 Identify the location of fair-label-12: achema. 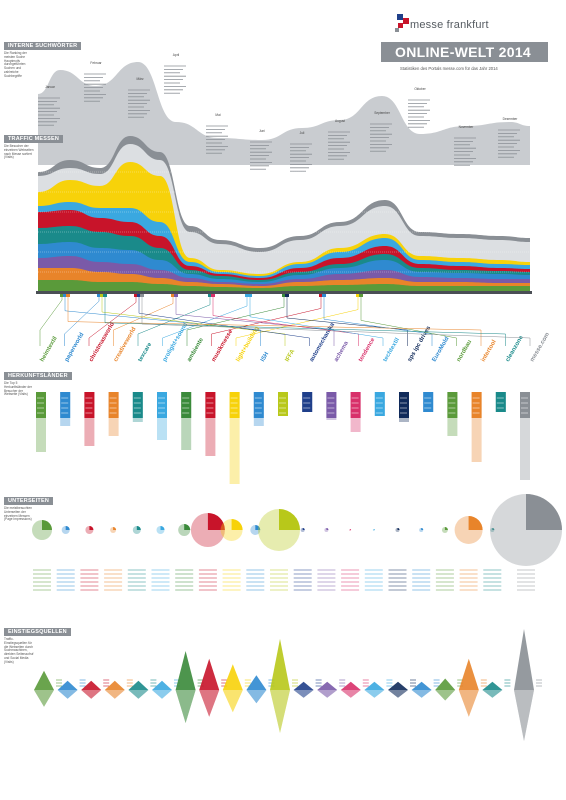
(342, 351).